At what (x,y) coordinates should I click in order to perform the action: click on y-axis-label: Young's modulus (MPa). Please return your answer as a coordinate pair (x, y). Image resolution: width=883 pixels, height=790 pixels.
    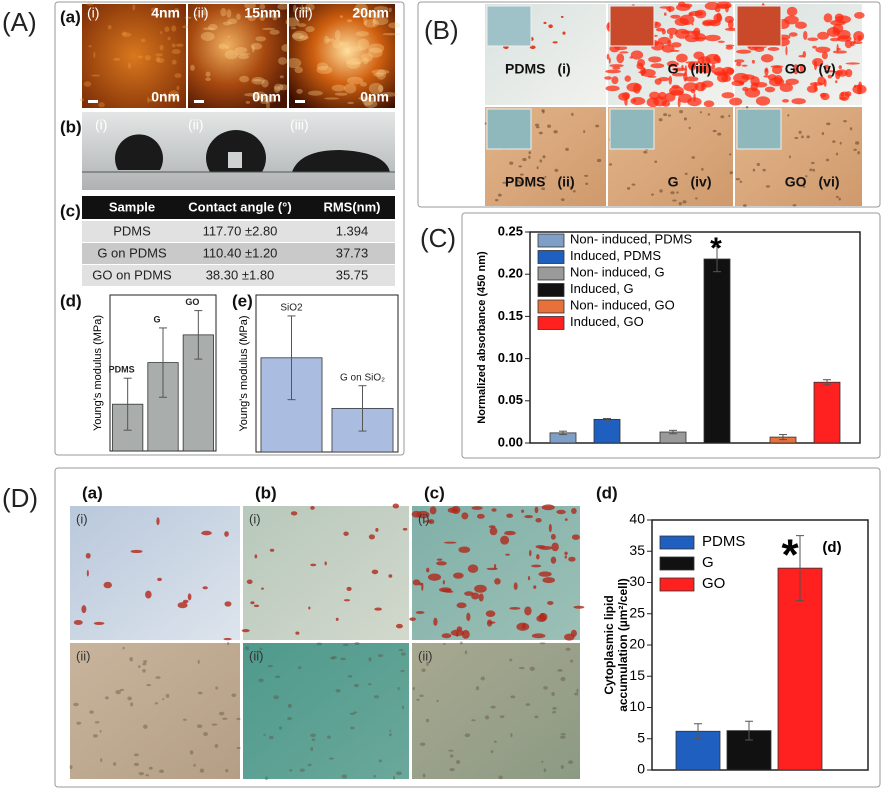
    Looking at the image, I should click on (98, 373).